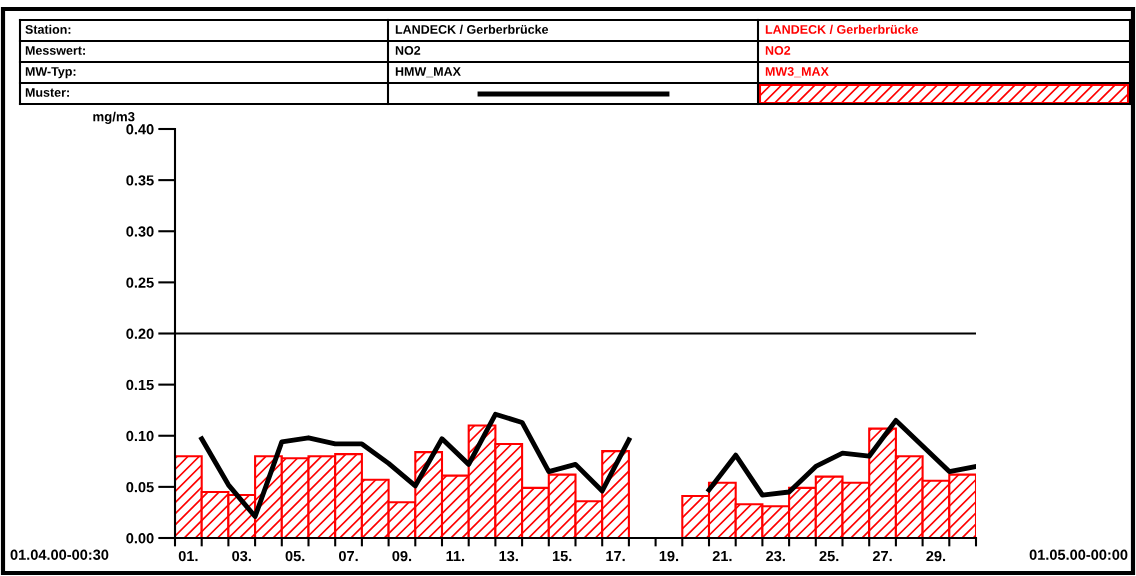 This screenshot has width=1136, height=576. What do you see at coordinates (47, 92) in the screenshot?
I see `text: Muster:` at bounding box center [47, 92].